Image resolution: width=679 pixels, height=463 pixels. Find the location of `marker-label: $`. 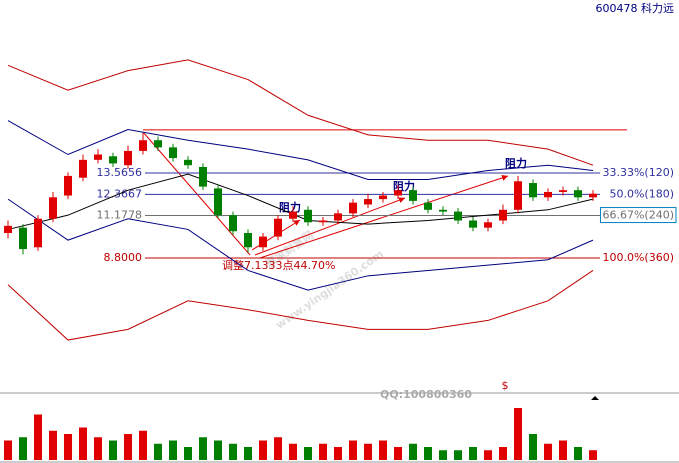

marker-label: $ is located at coordinates (505, 385).